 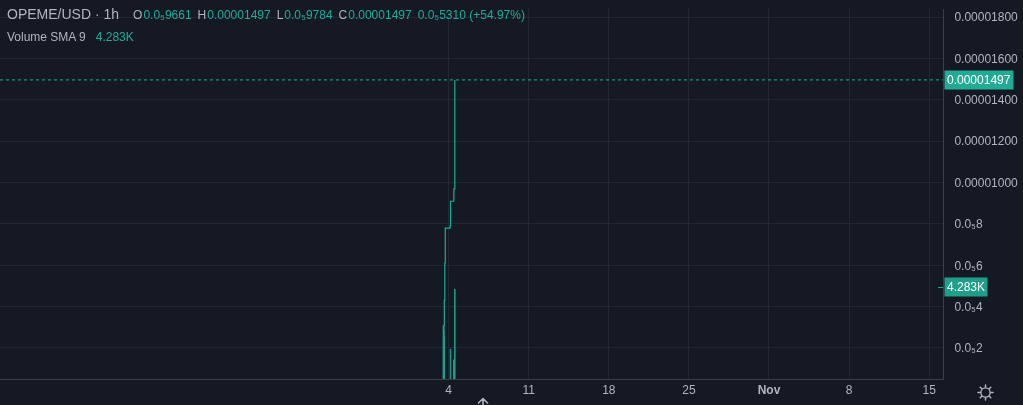 I want to click on y-tick-label: 0.0₅4, so click(x=968, y=306).